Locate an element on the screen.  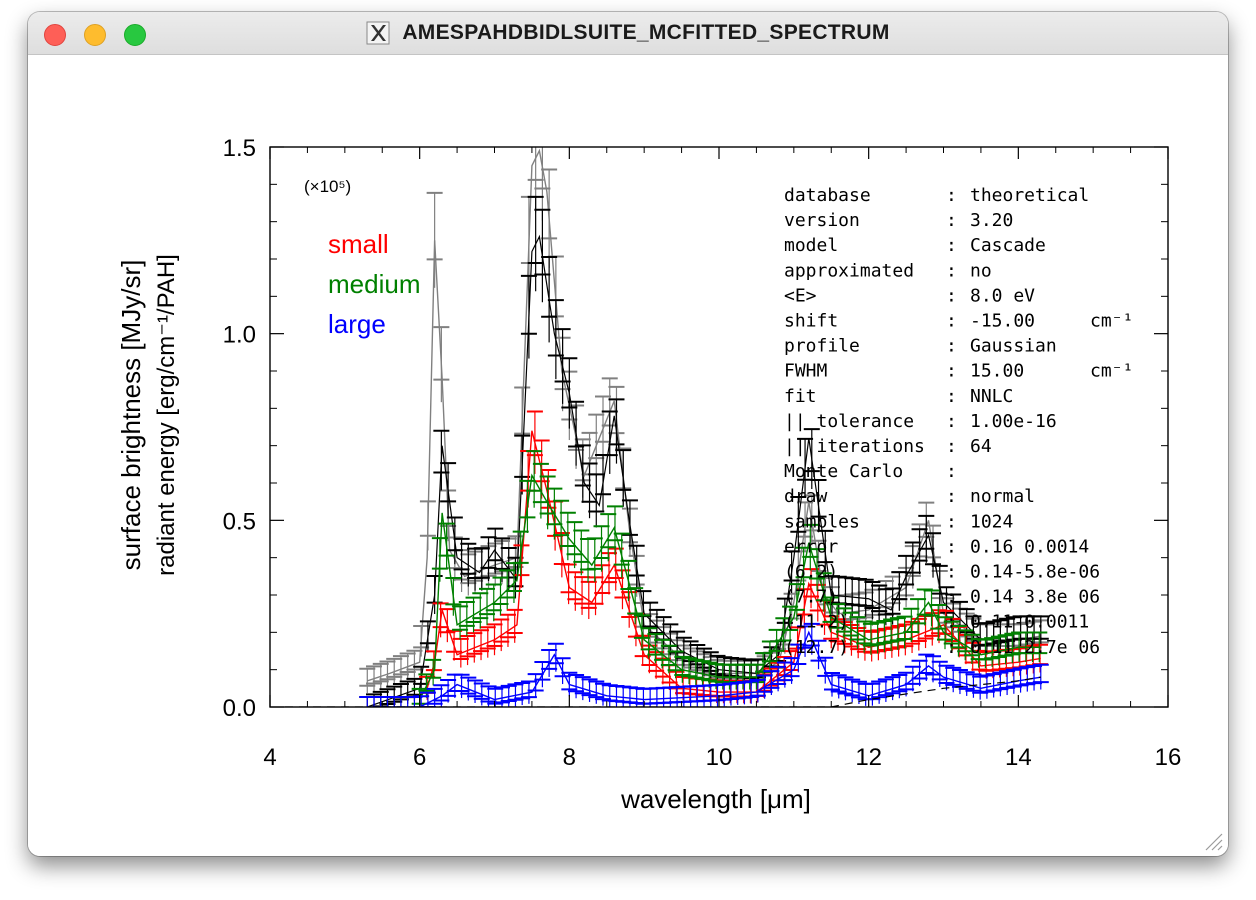
y-axis-label-line1: surface brightness [MJy/sr] is located at coordinates (131, 415).